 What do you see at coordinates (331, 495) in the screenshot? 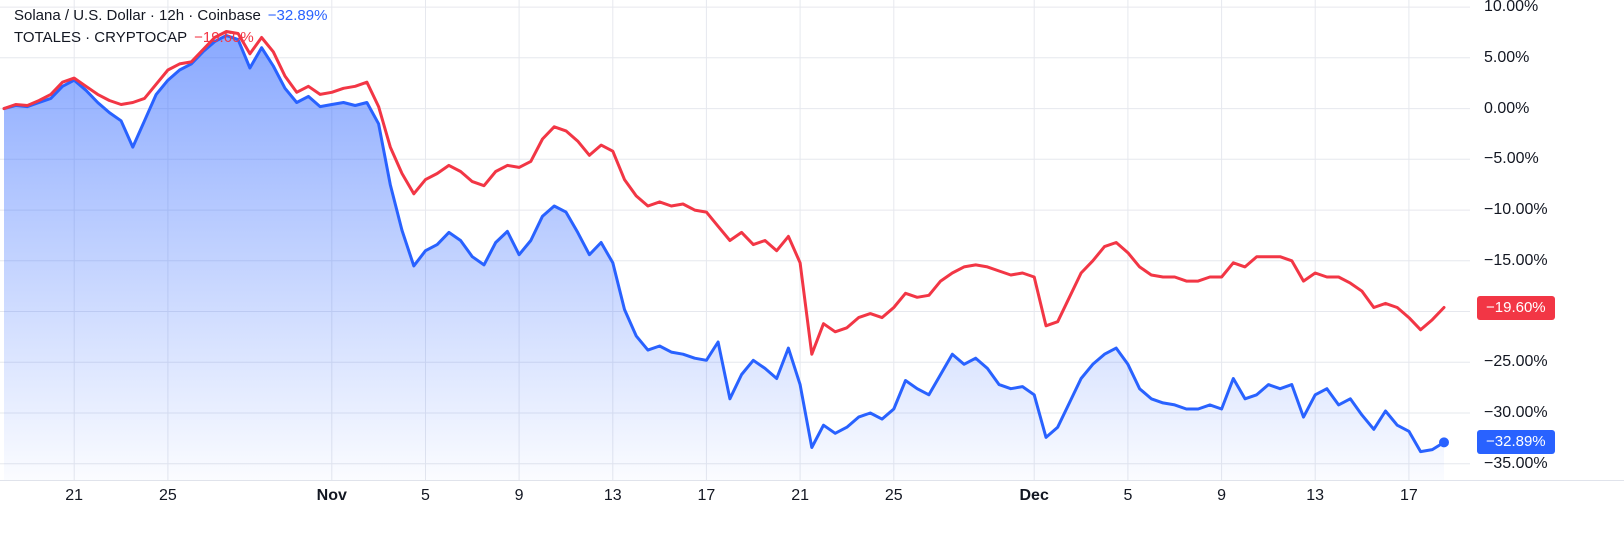
I see `x-axis-label: Nov` at bounding box center [331, 495].